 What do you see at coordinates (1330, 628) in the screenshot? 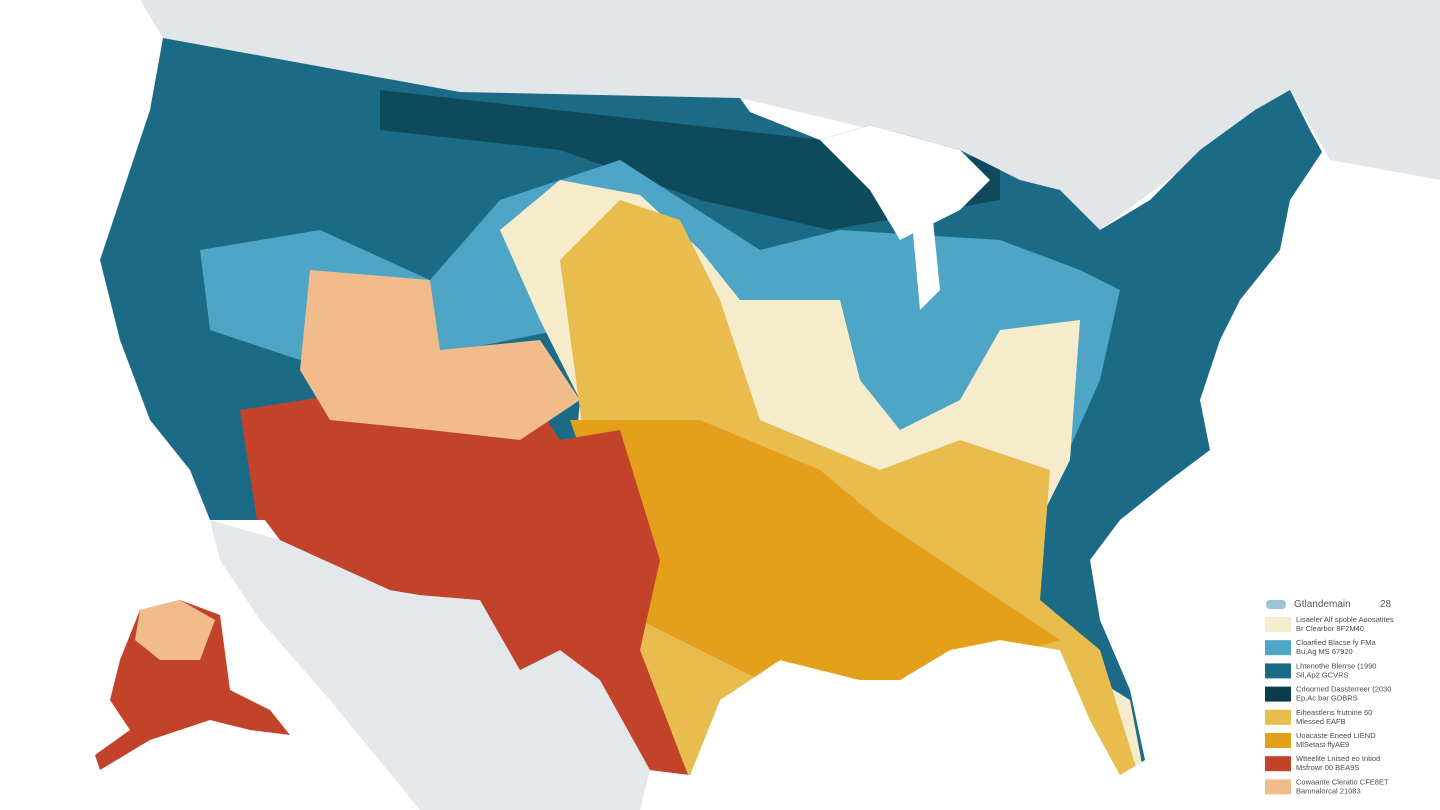
I see `legend-sublabel: Br Clearbor 8F2M40` at bounding box center [1330, 628].